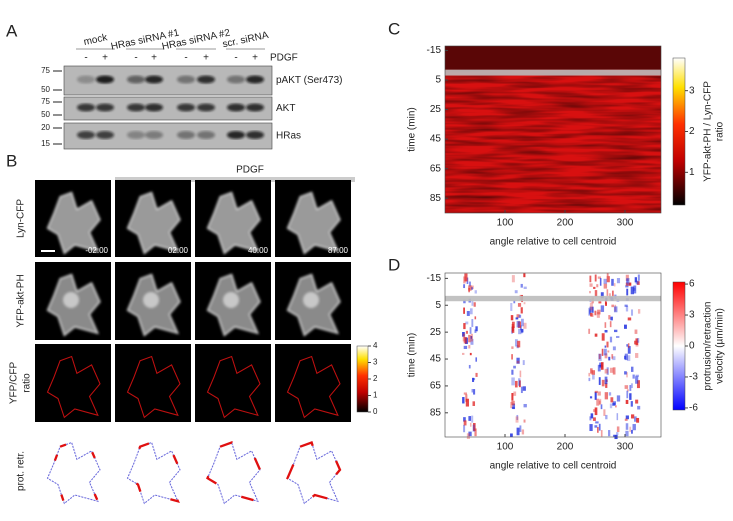  What do you see at coordinates (375, 411) in the screenshot?
I see `colorbar-tick-label: 0` at bounding box center [375, 411].